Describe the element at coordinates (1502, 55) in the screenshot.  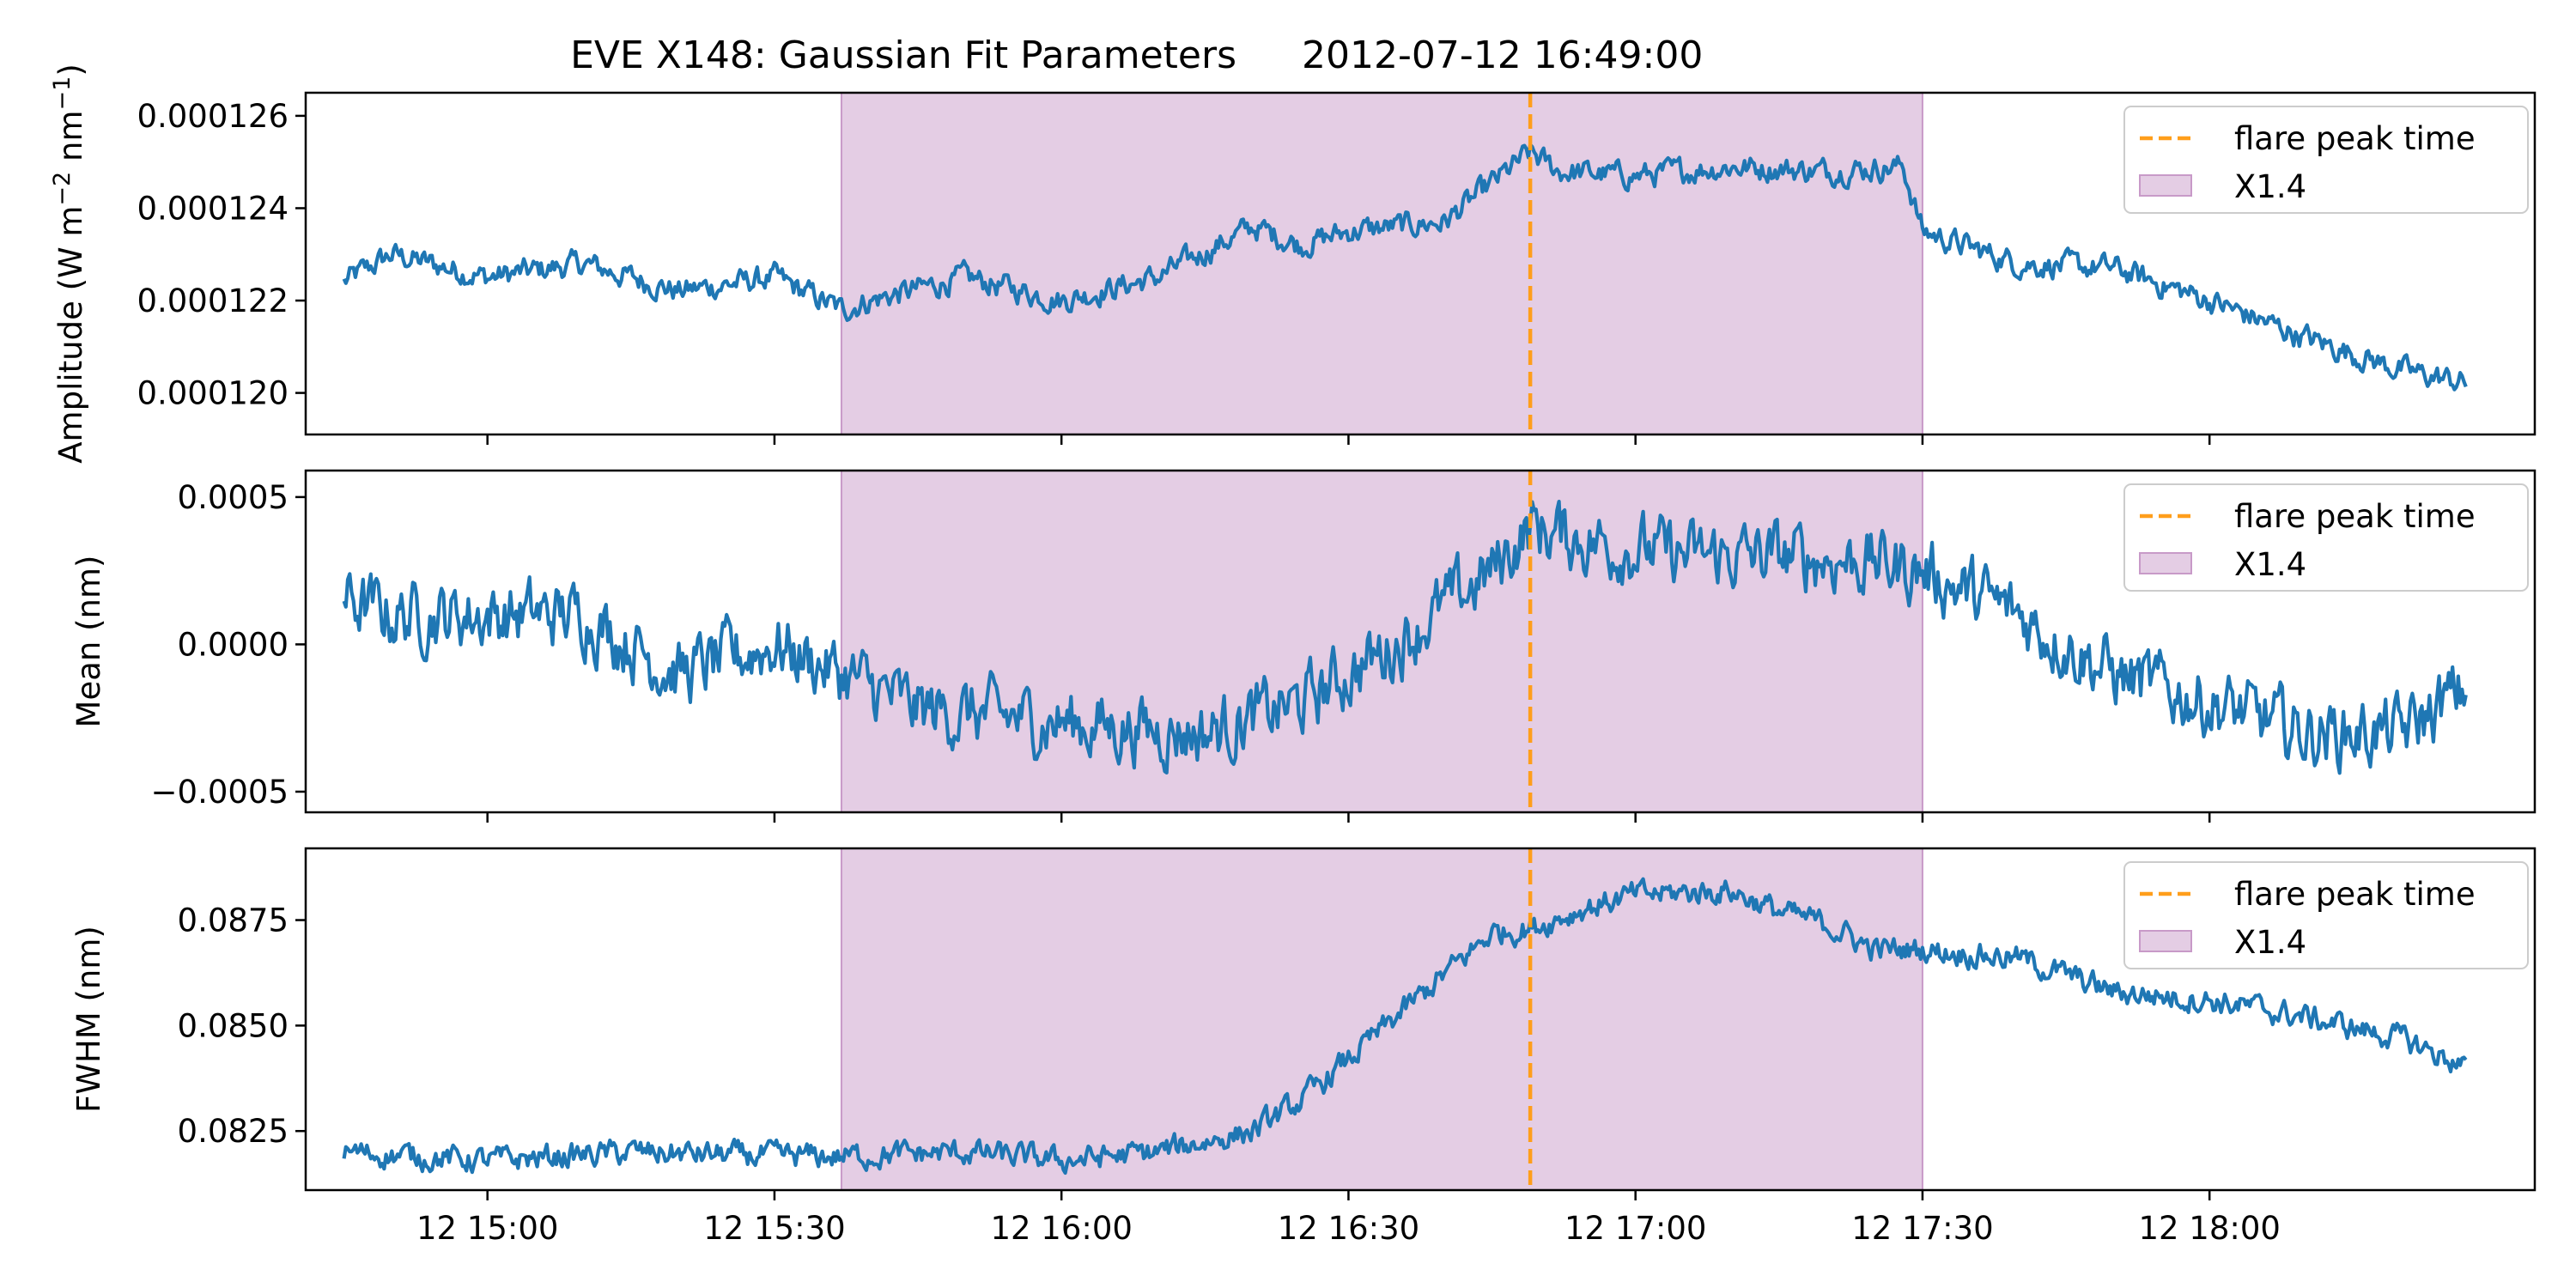
I see `title-right: 2012-07-12 16:49:00` at that location.